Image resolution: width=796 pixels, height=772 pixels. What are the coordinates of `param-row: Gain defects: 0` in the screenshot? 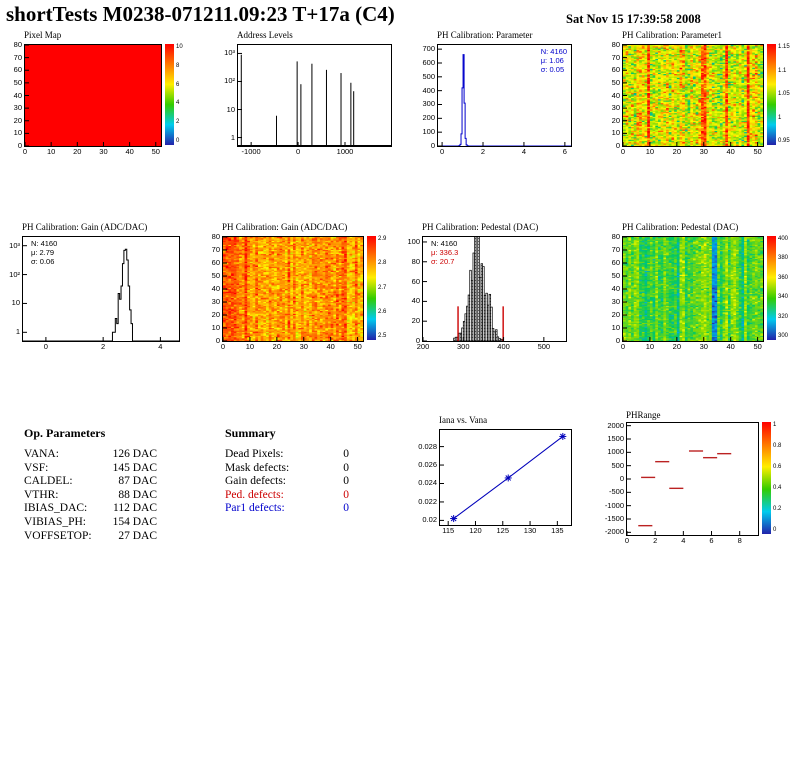 It's located at (287, 482).